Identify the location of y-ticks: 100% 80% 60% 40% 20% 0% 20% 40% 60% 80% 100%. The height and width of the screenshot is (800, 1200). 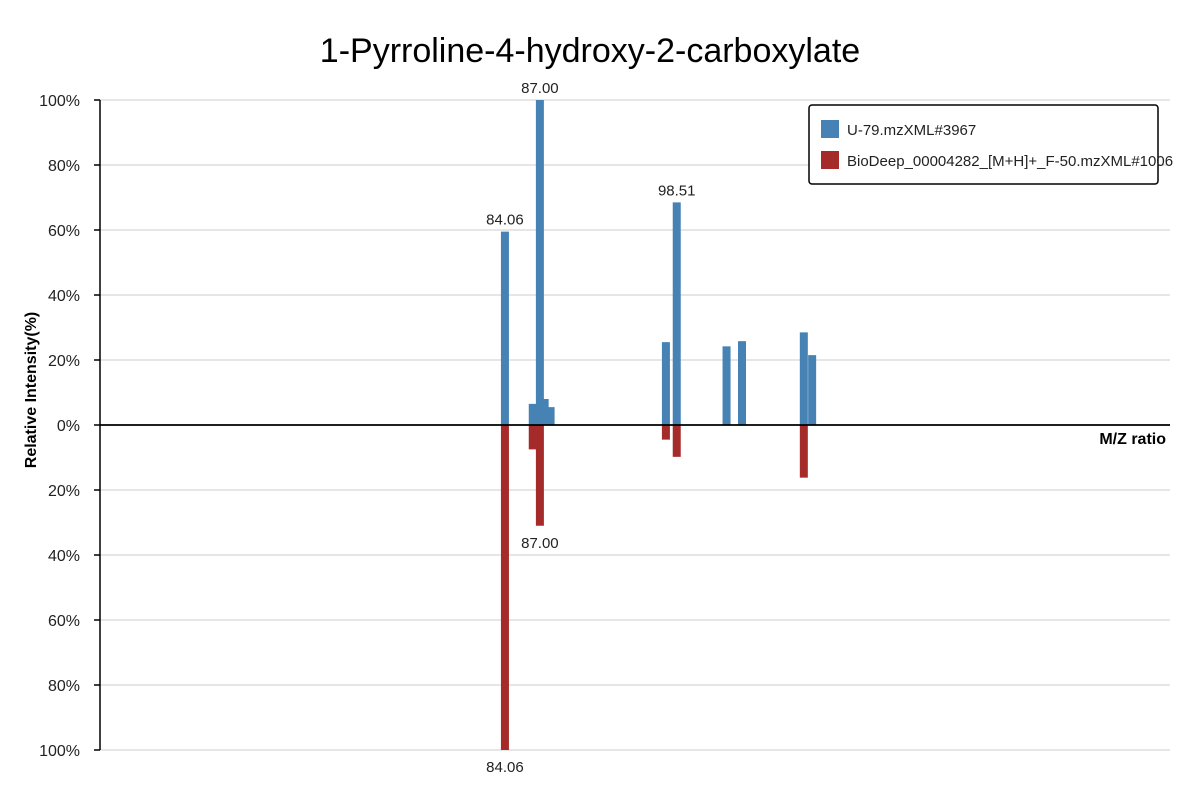
(69, 426).